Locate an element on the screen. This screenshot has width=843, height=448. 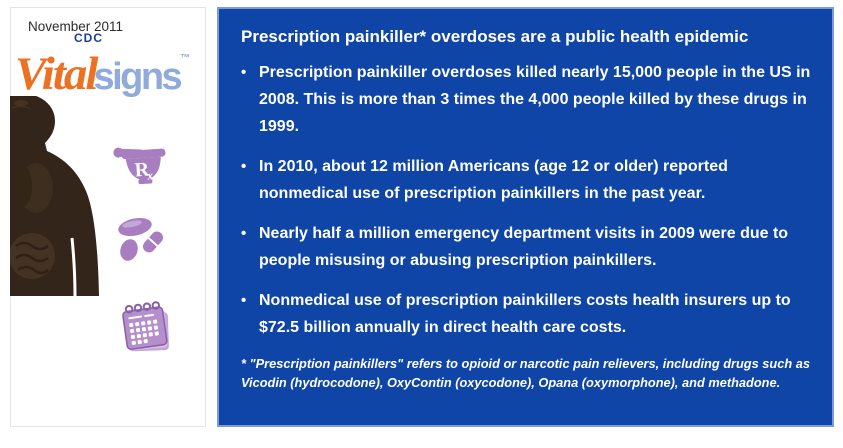
pills-icon is located at coordinates (141, 239).